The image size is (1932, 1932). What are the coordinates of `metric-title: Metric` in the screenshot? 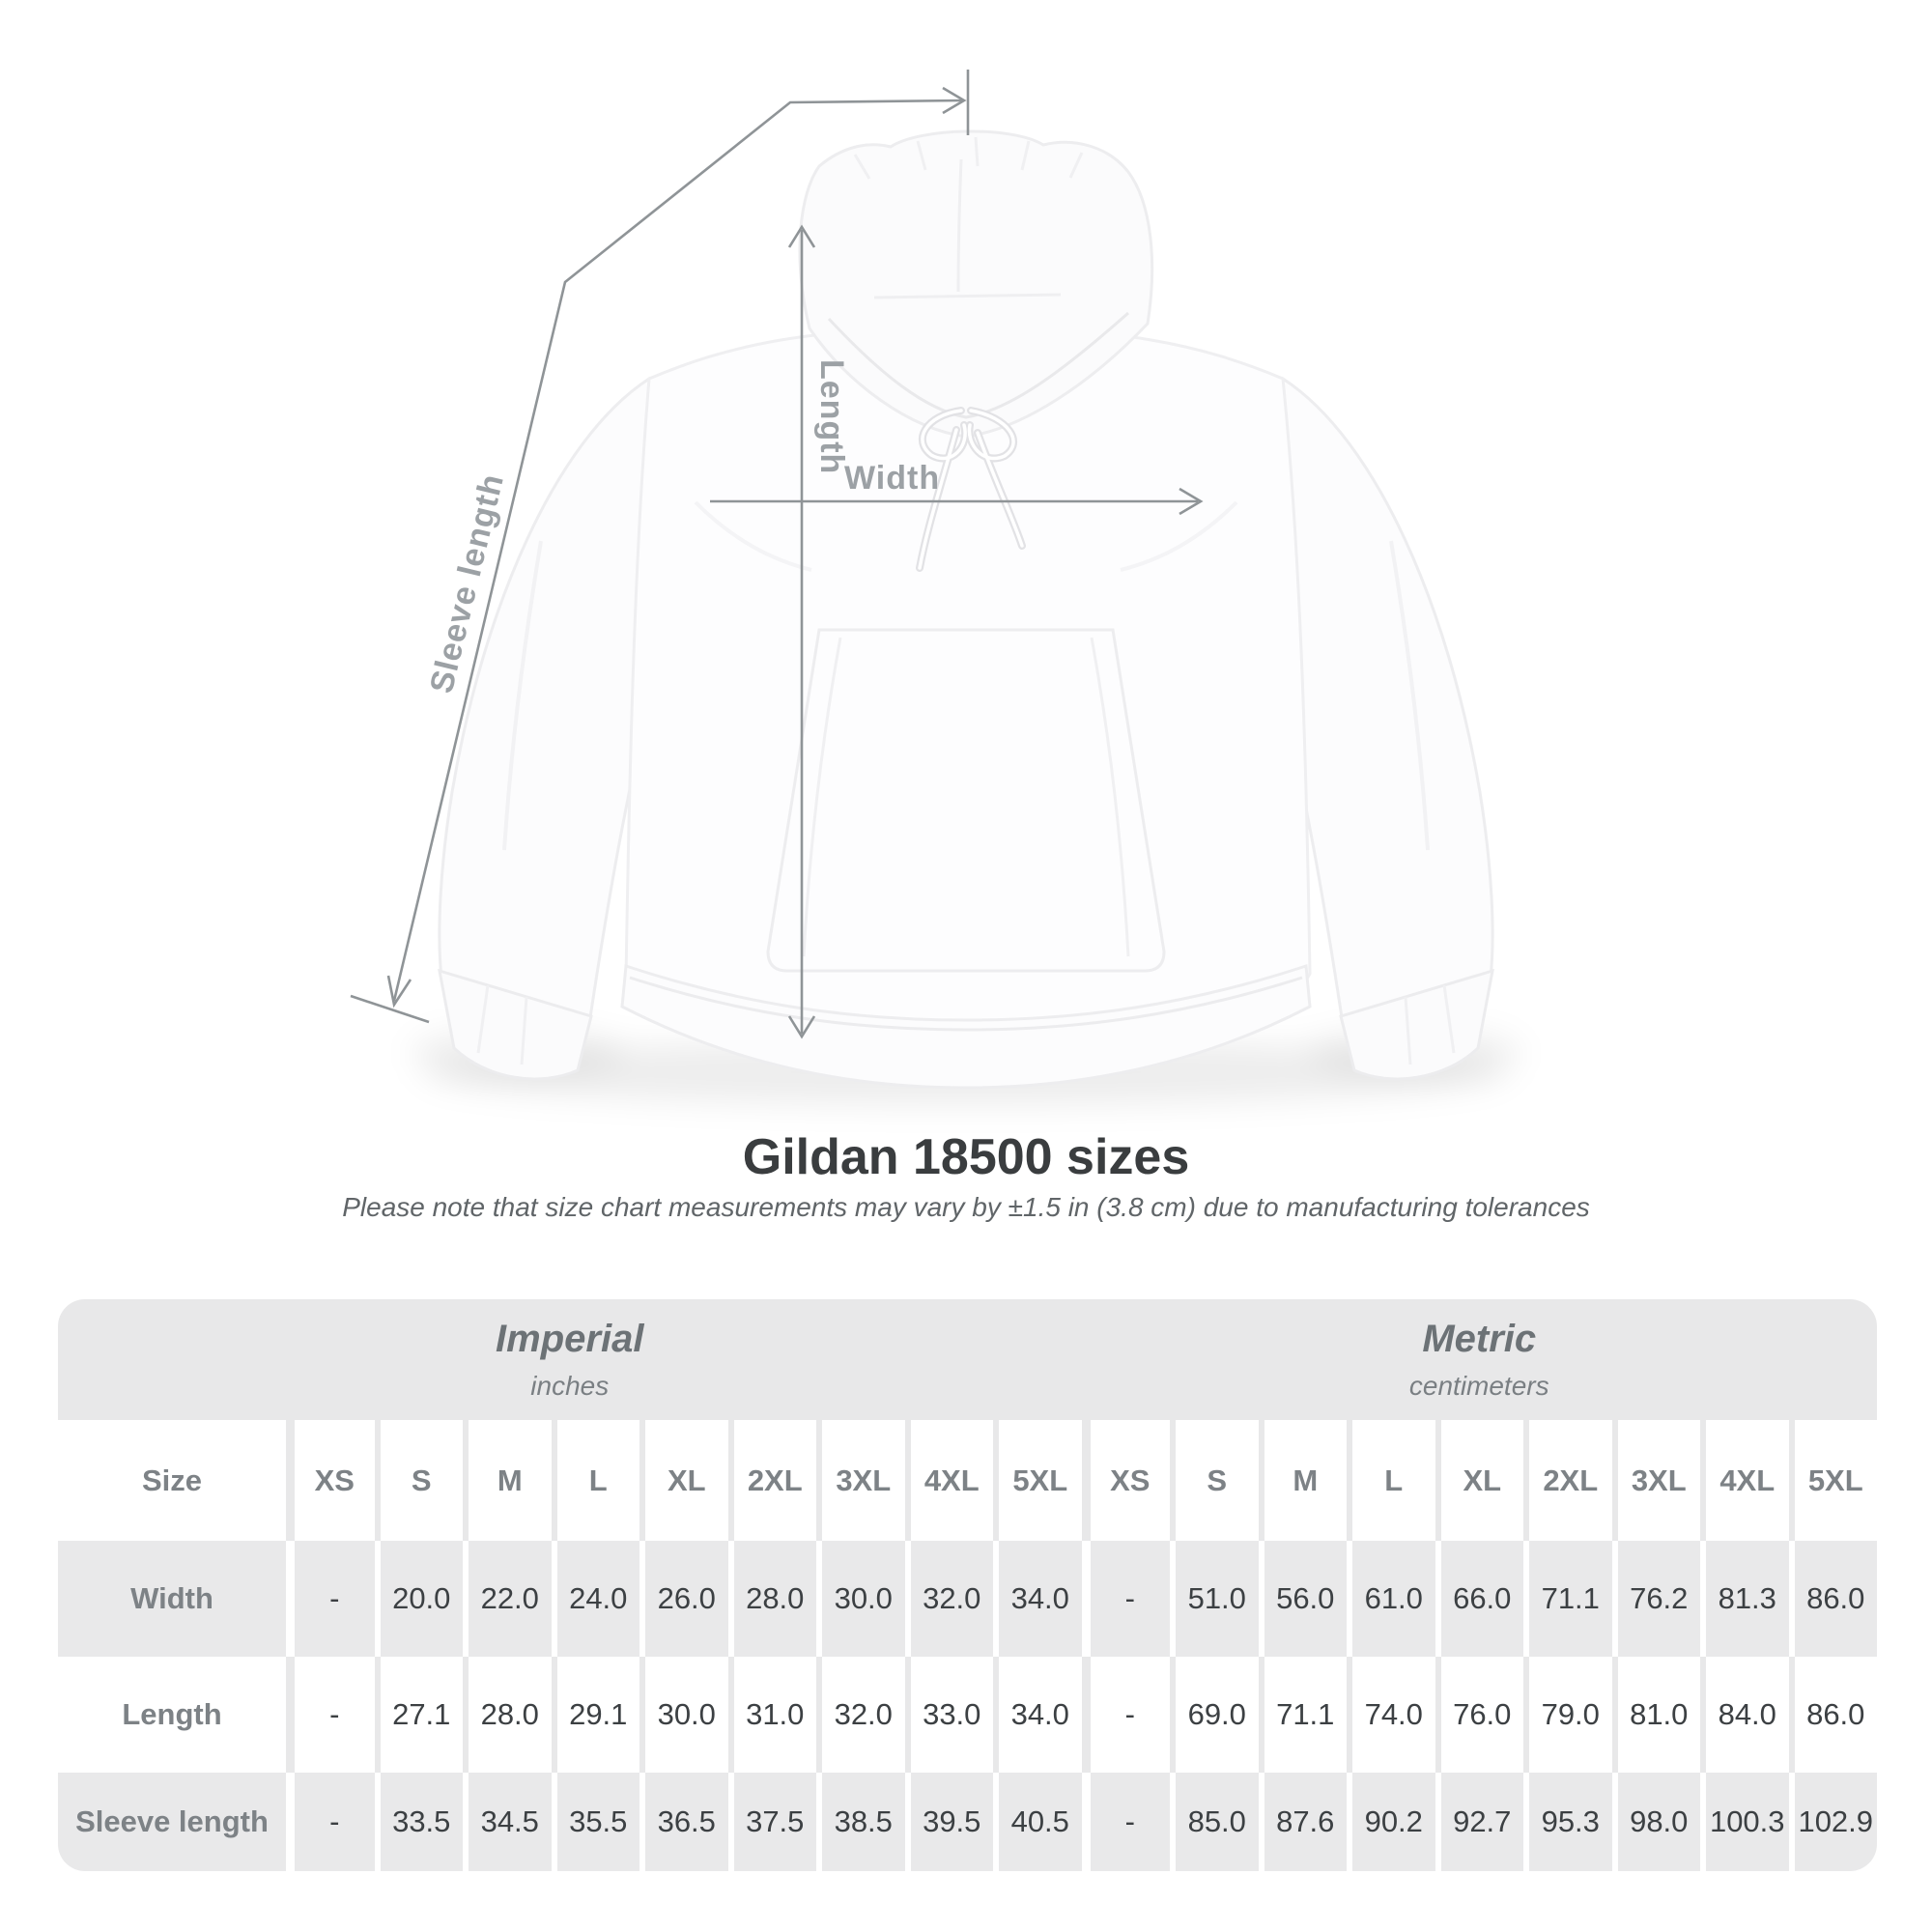 It's located at (1479, 1339).